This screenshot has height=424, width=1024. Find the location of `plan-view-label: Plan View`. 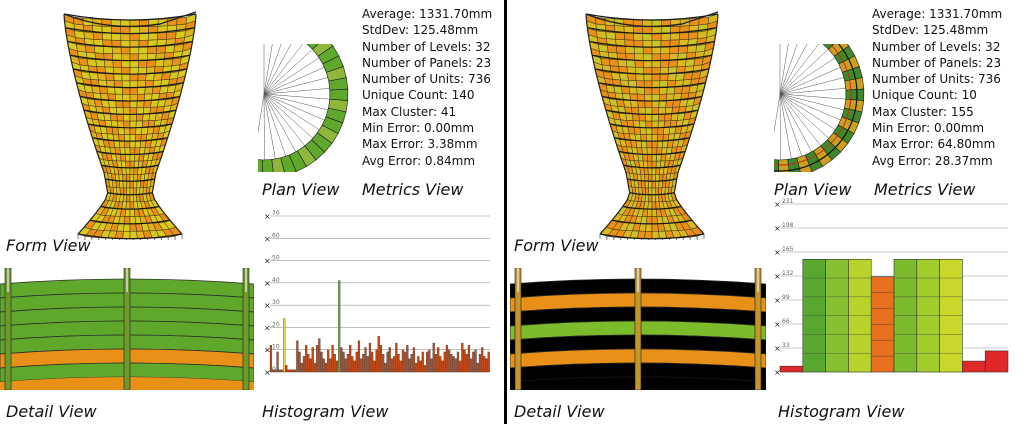

plan-view-label: Plan View is located at coordinates (813, 189).